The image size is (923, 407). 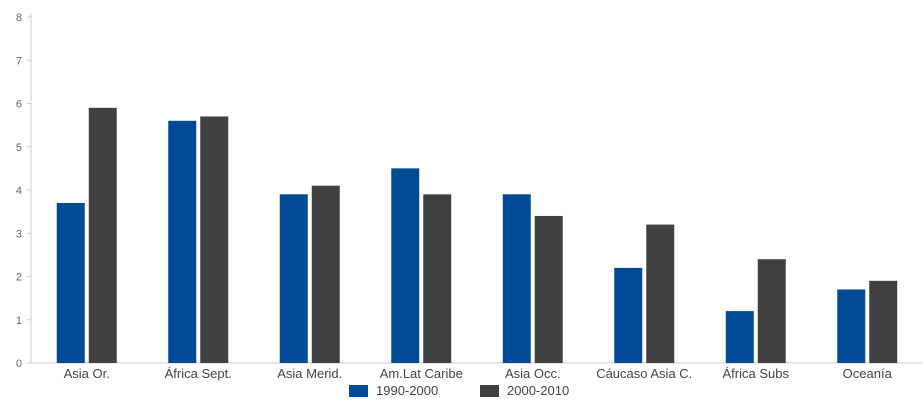 What do you see at coordinates (19, 321) in the screenshot?
I see `y-tick-label: 1` at bounding box center [19, 321].